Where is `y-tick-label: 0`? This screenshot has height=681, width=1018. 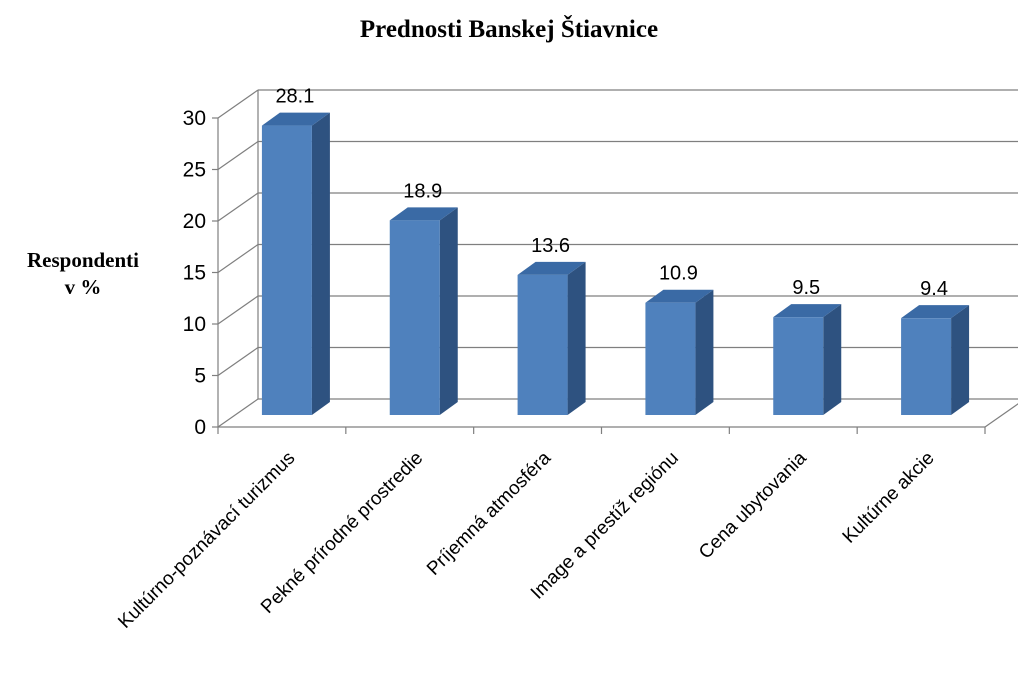 y-tick-label: 0 is located at coordinates (200, 427).